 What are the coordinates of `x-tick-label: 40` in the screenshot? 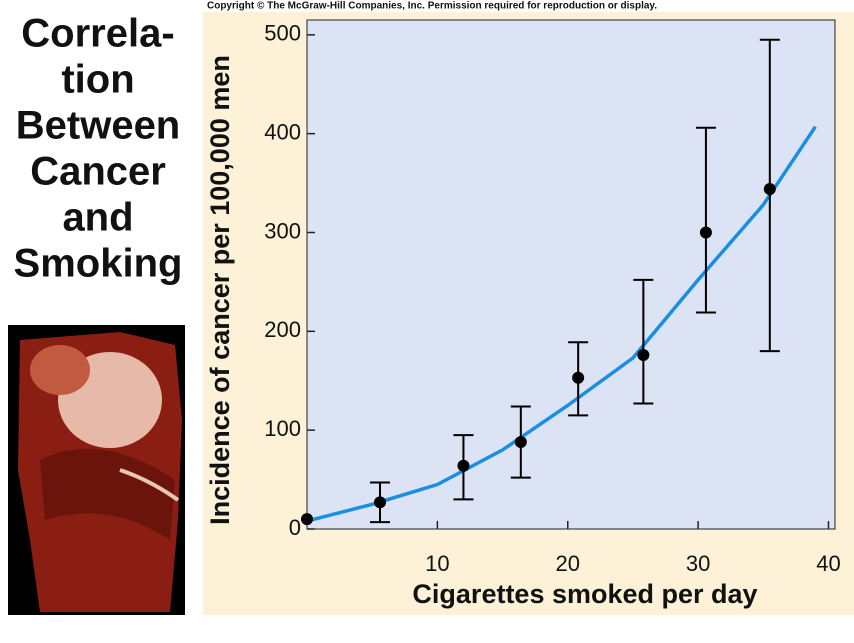 It's located at (828, 563).